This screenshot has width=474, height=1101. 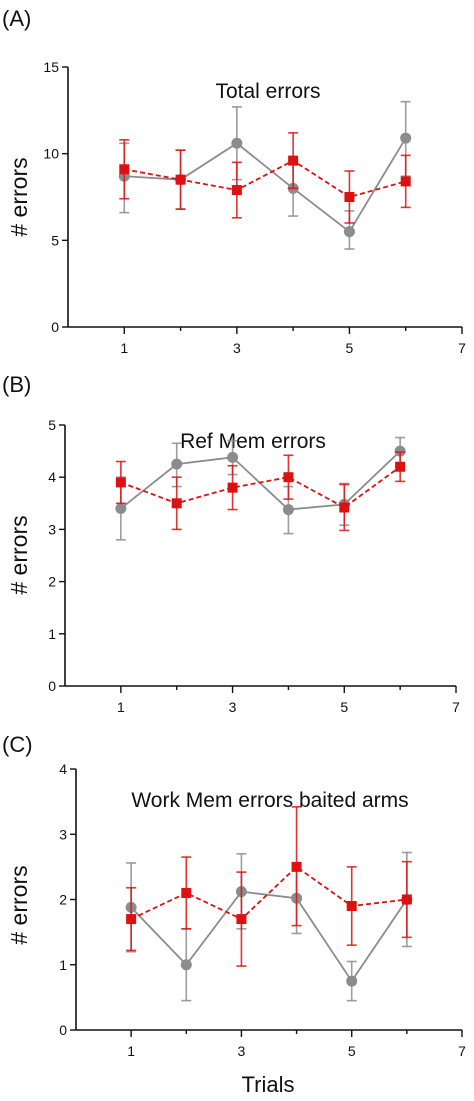 What do you see at coordinates (268, 1084) in the screenshot?
I see `x-axis-label: Trials` at bounding box center [268, 1084].